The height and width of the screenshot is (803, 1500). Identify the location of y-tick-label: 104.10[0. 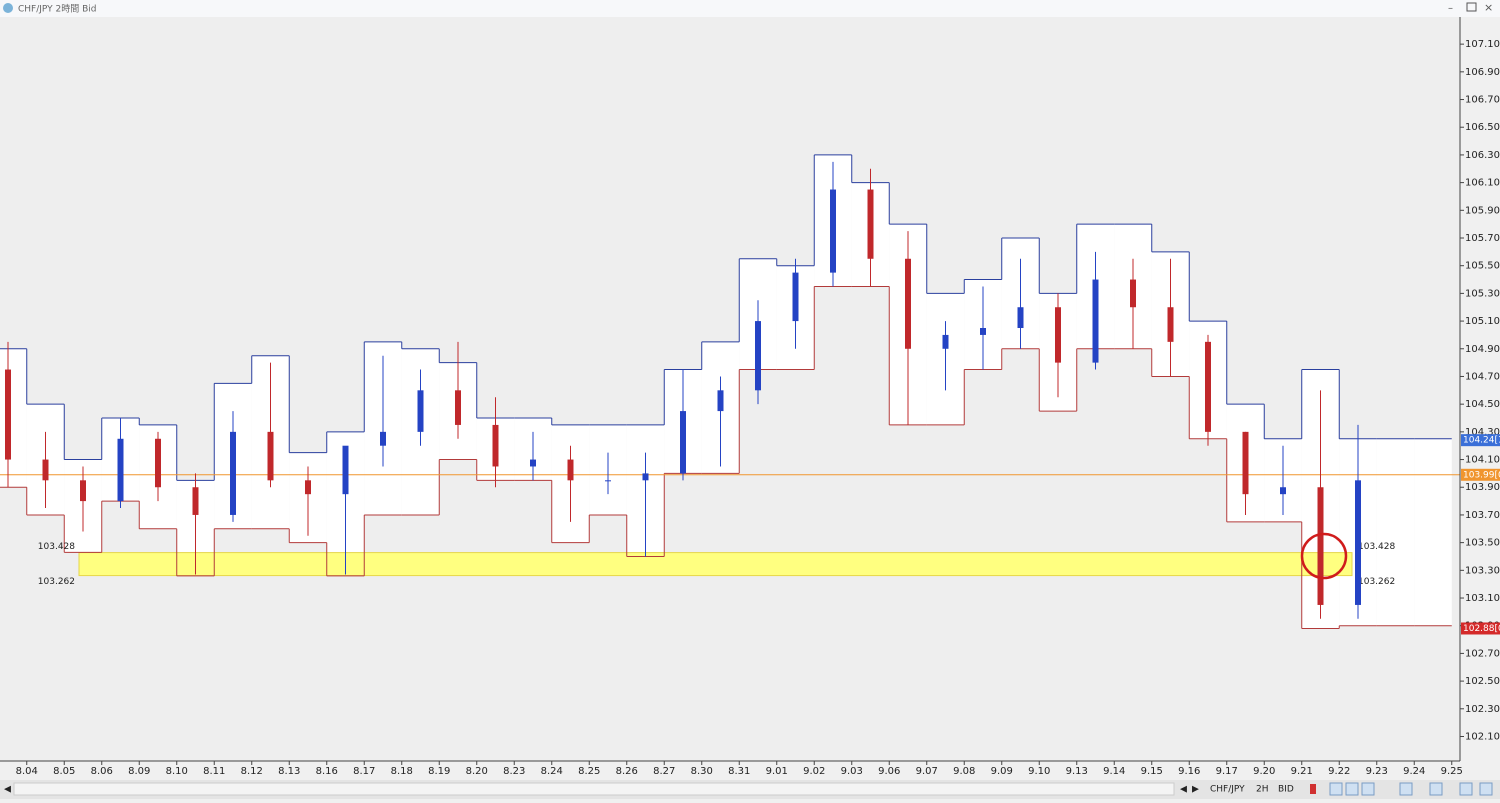
(1482, 460).